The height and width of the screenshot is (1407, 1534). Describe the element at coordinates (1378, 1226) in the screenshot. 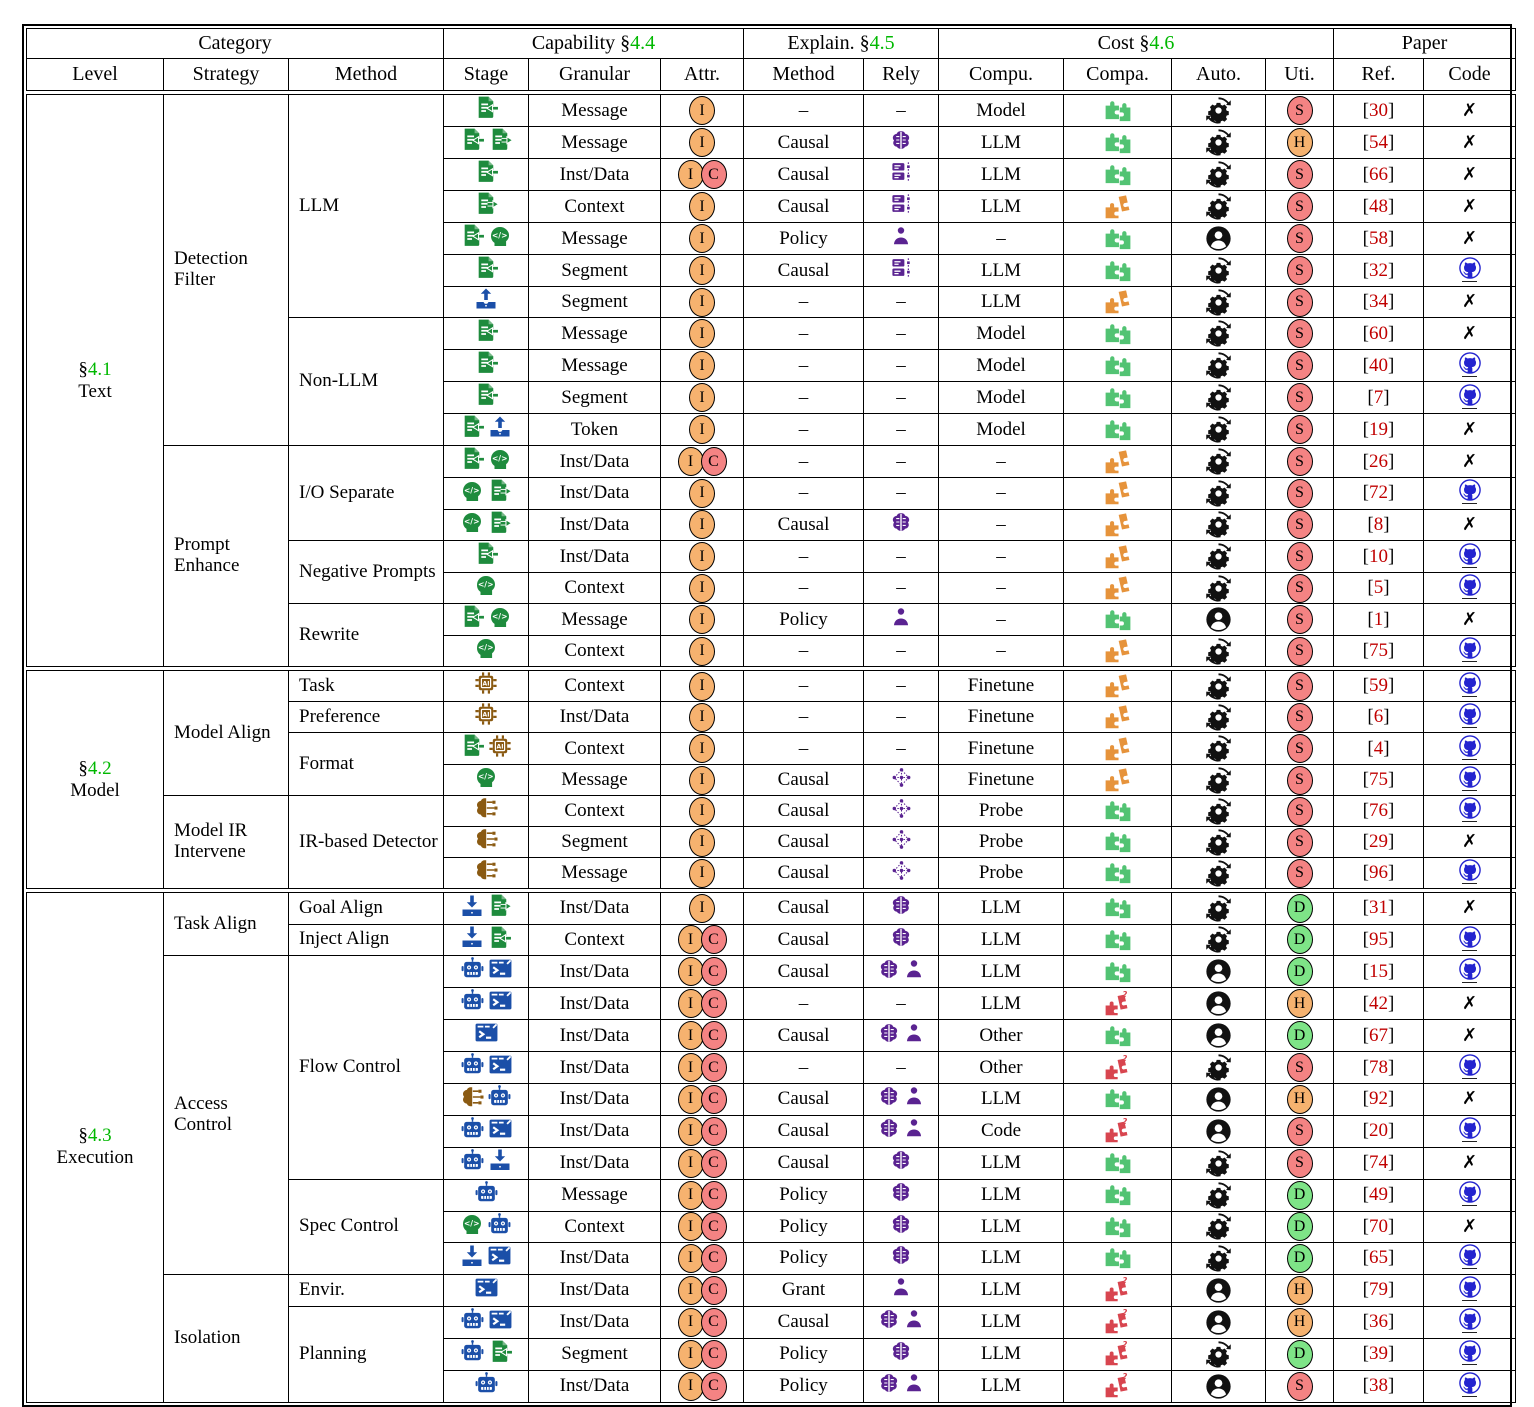

I see `citation-link: [70]` at that location.